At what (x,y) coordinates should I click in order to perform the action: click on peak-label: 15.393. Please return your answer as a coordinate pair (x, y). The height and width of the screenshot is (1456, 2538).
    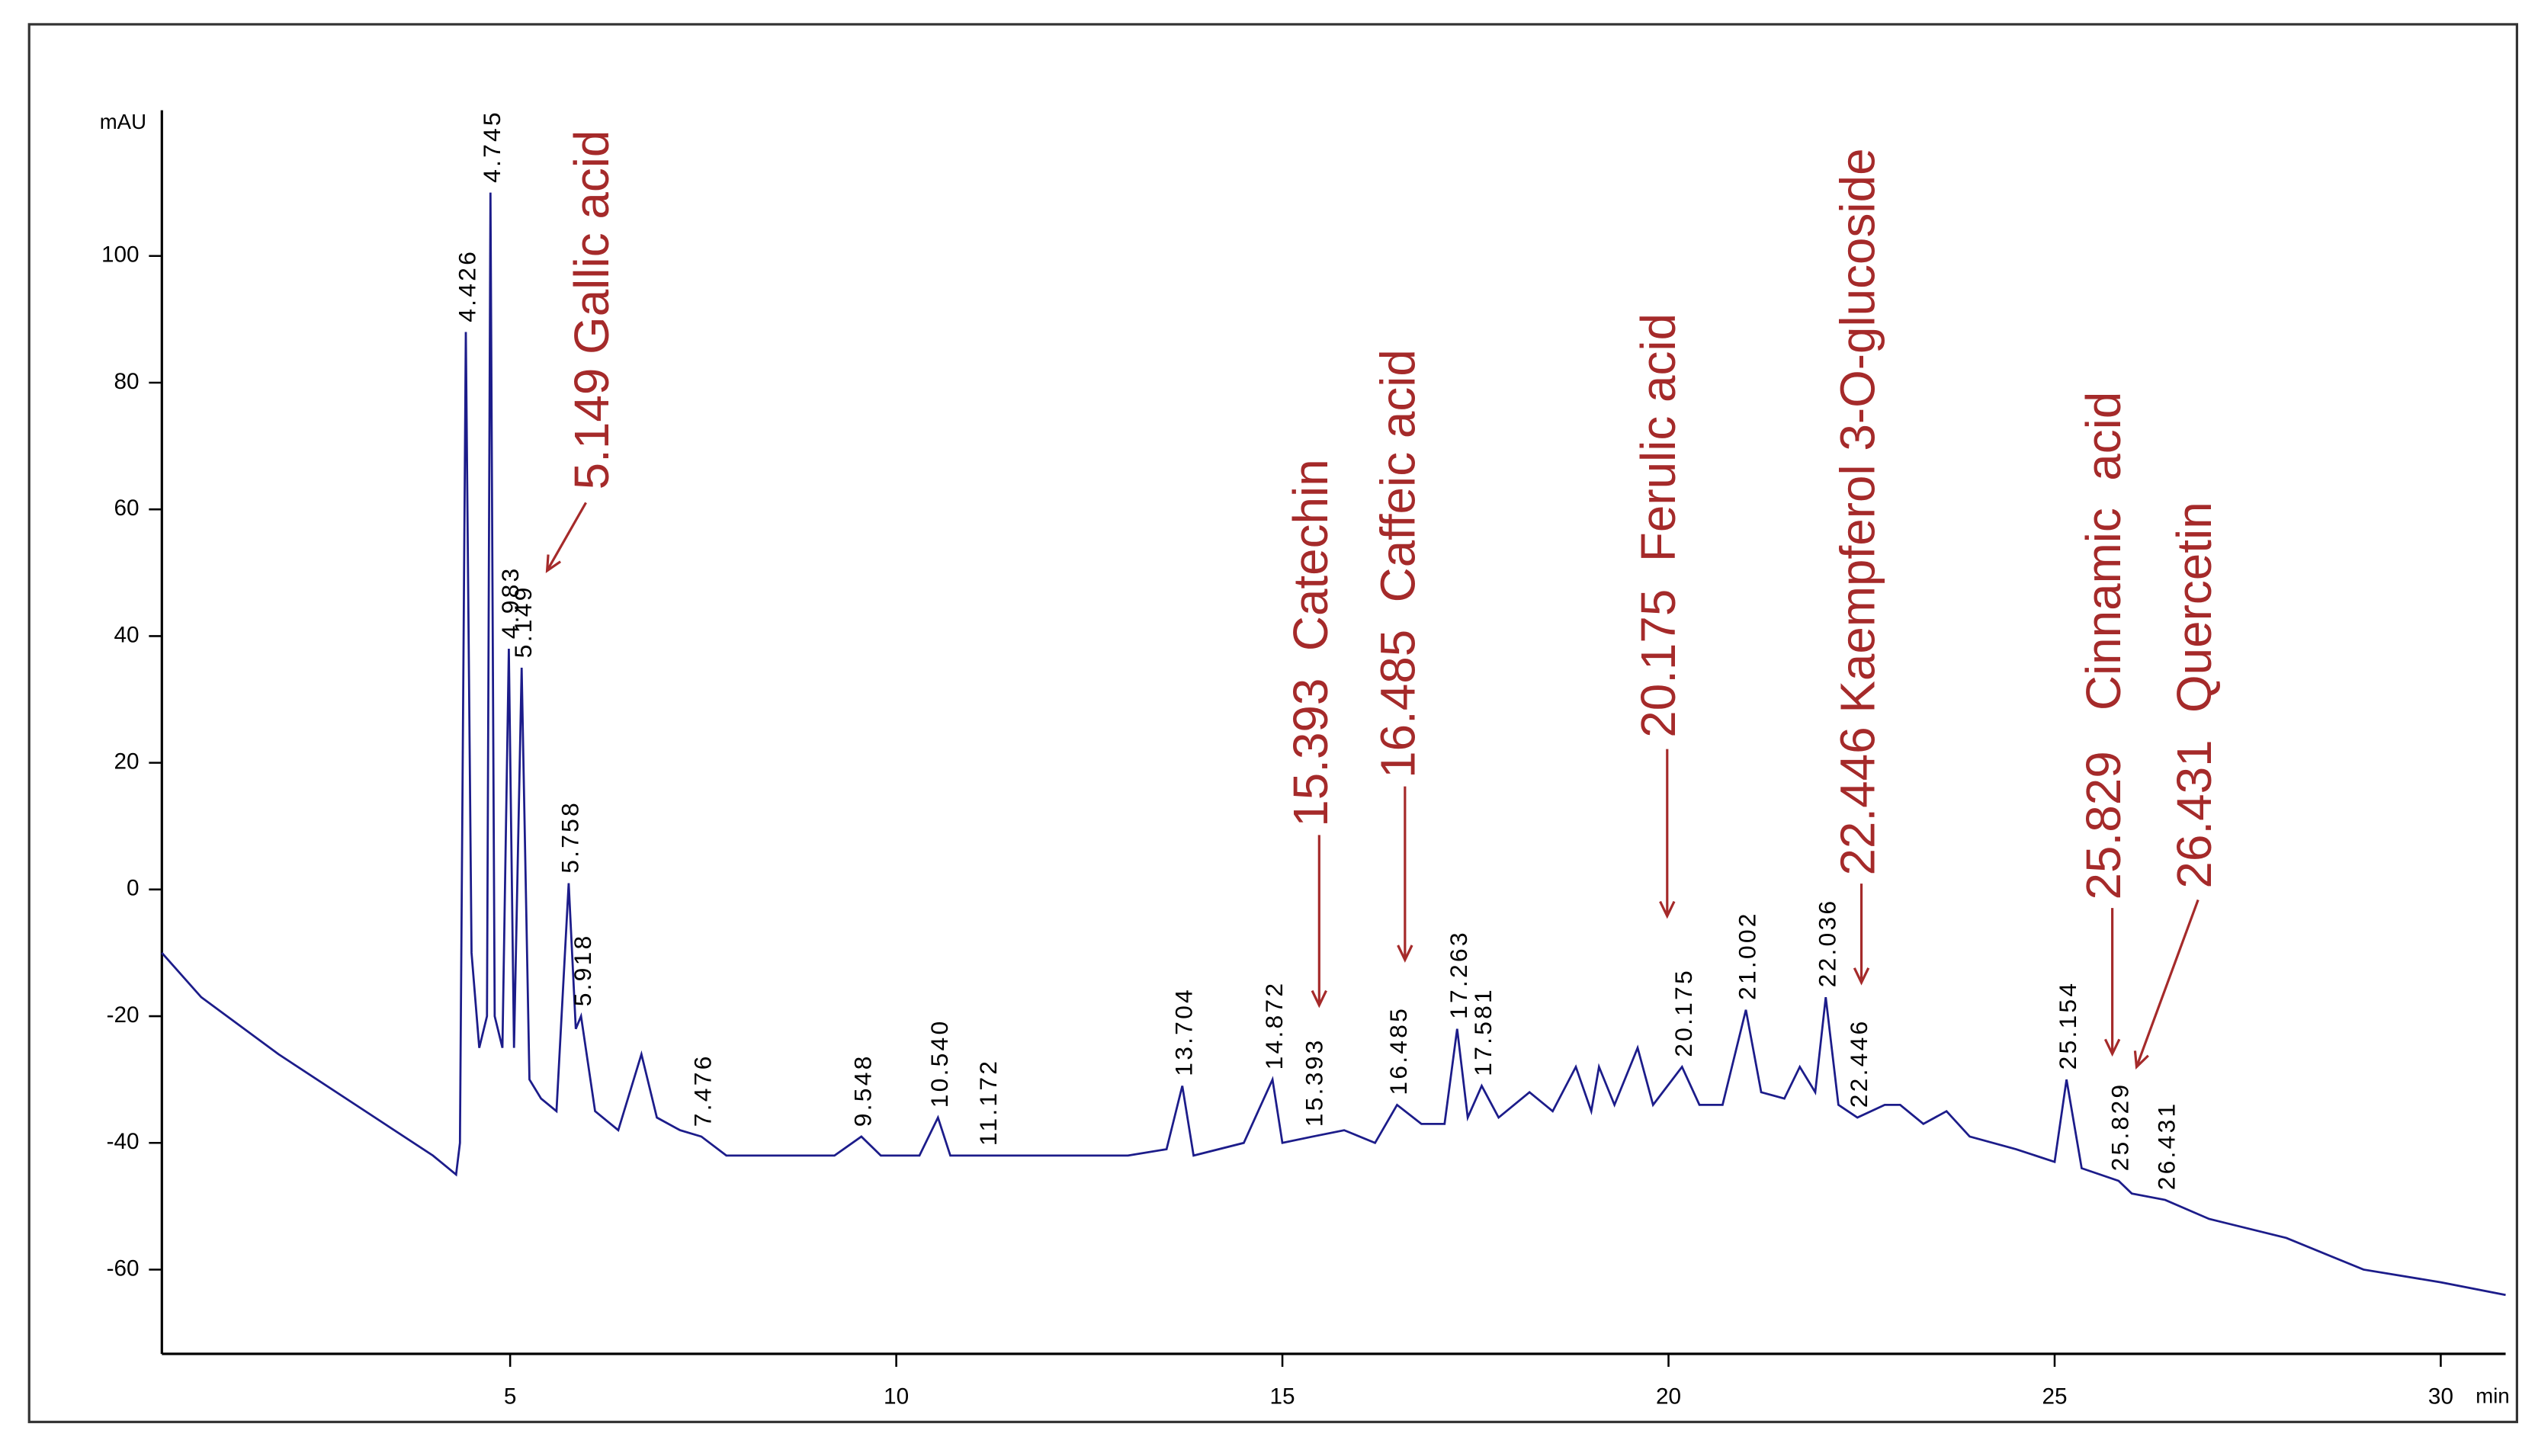
    Looking at the image, I should click on (1314, 1082).